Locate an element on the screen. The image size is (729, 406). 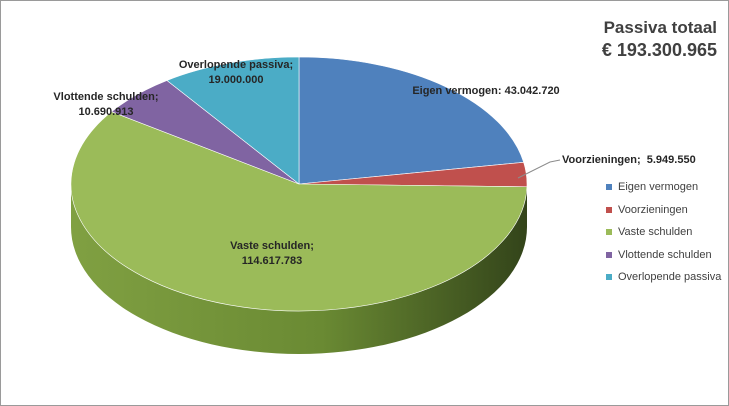
legend-item-voorzieningen: Voorzieningen is located at coordinates (663, 210).